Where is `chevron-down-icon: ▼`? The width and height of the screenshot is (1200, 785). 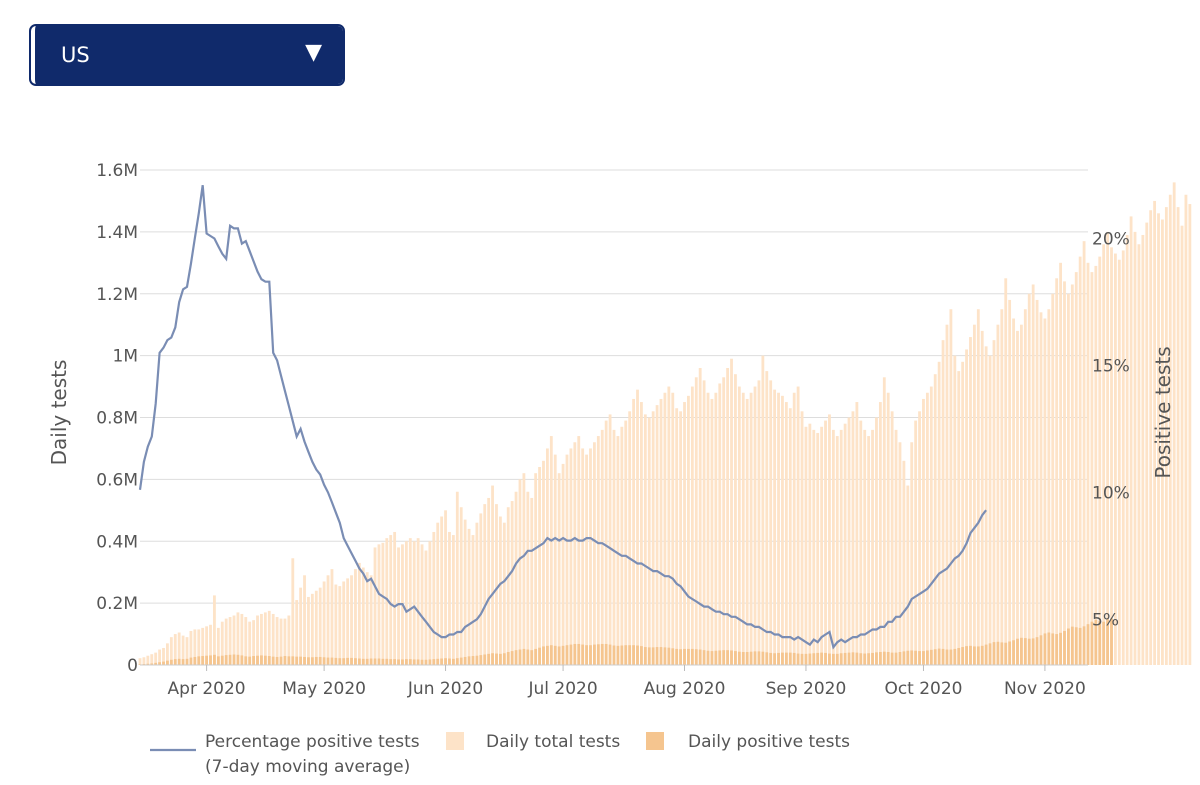
chevron-down-icon: ▼ is located at coordinates (313, 52).